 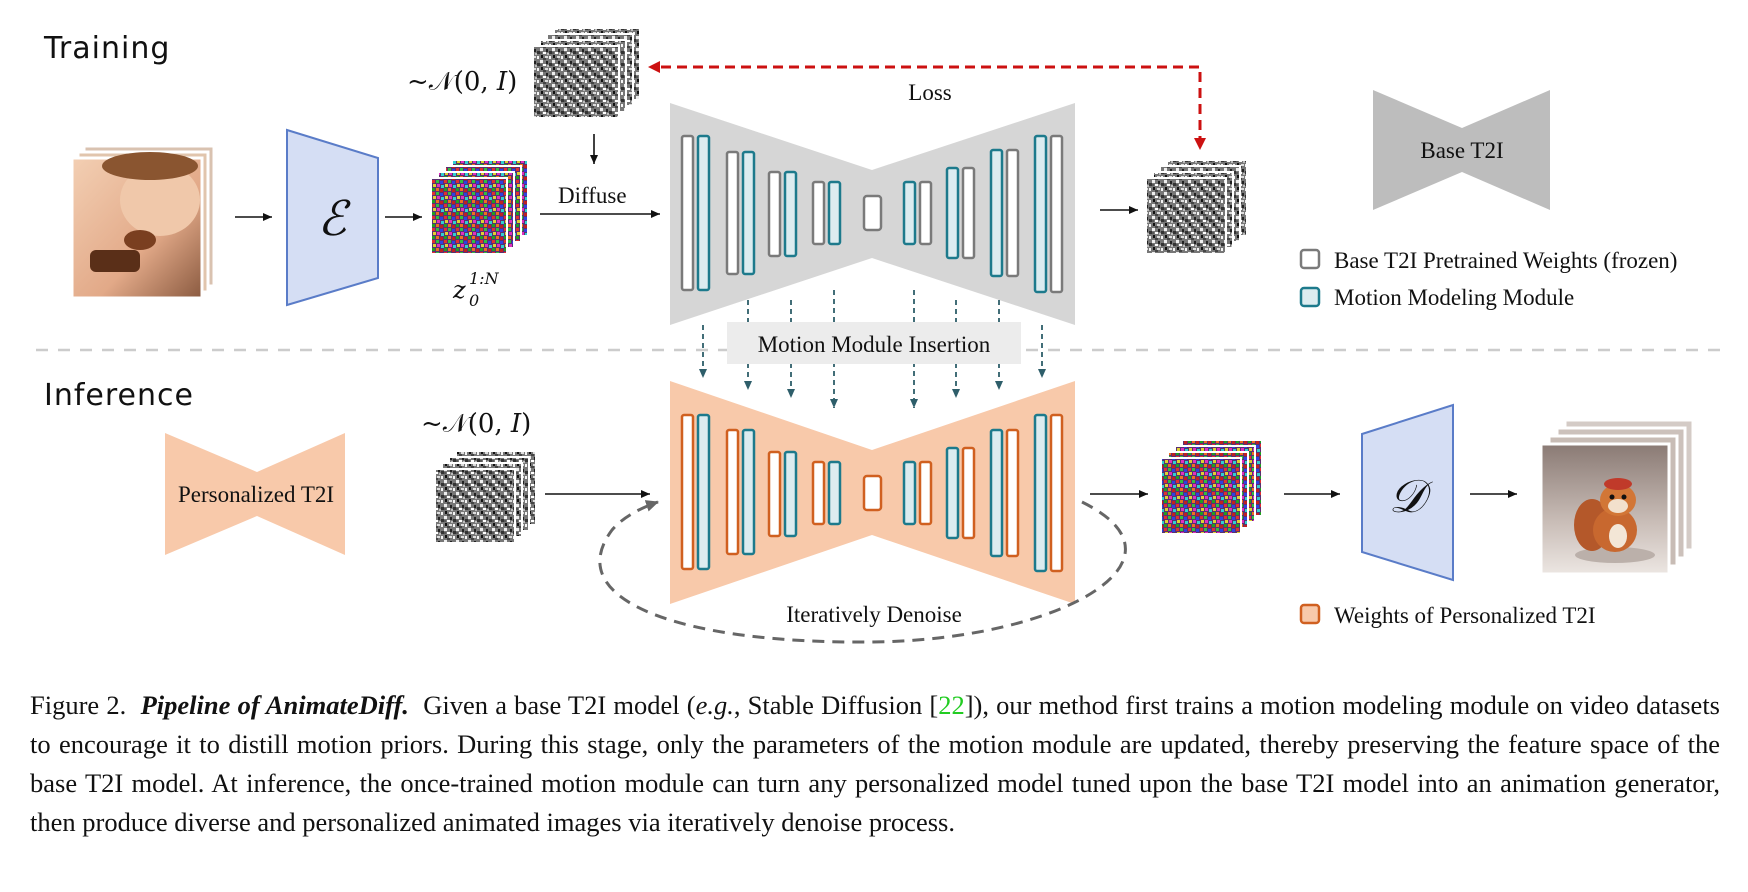 What do you see at coordinates (559, 705) in the screenshot?
I see `caption-part1: Given a base T2I model (` at bounding box center [559, 705].